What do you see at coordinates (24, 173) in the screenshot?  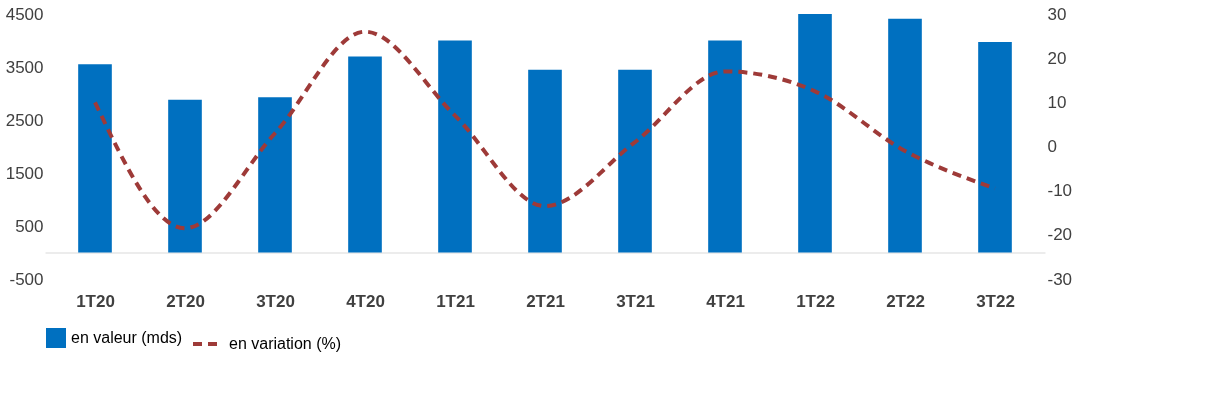 I see `y-tick-label: 1500` at bounding box center [24, 173].